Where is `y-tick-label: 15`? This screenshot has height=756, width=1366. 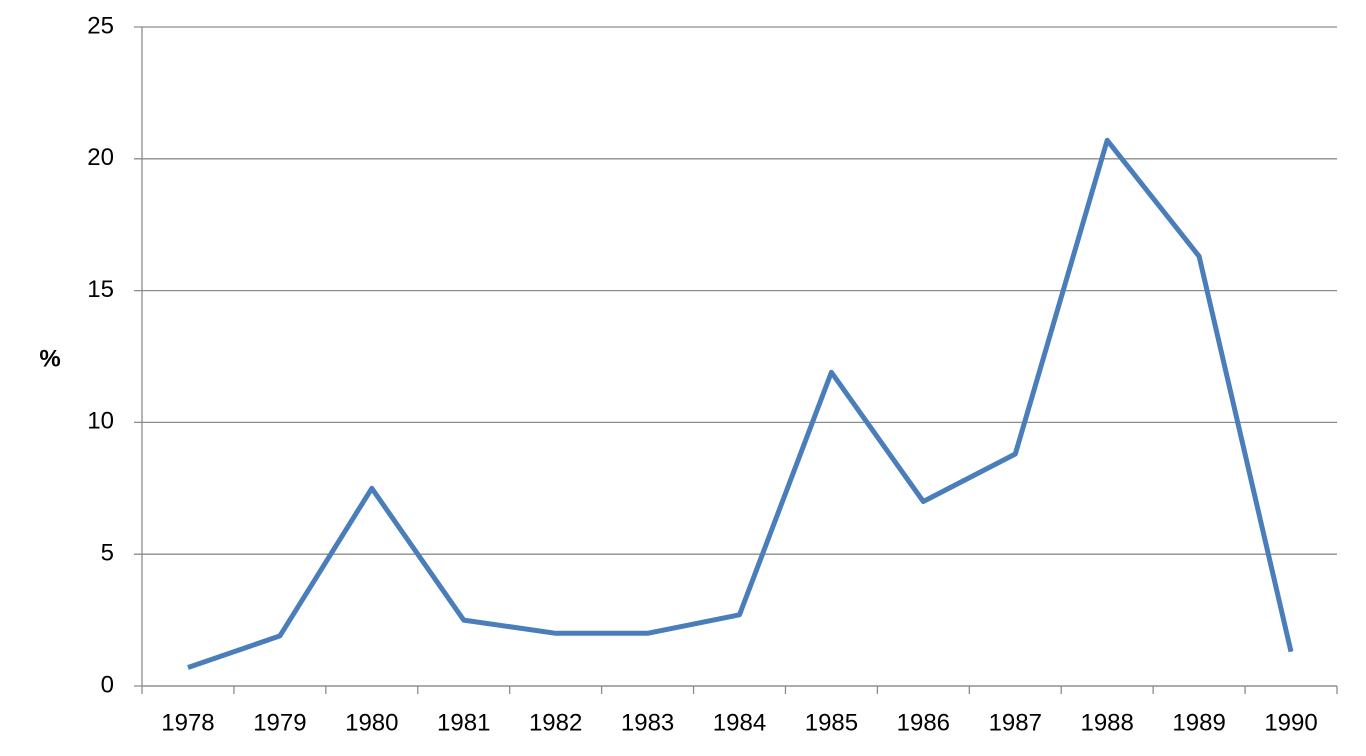
y-tick-label: 15 is located at coordinates (100, 289).